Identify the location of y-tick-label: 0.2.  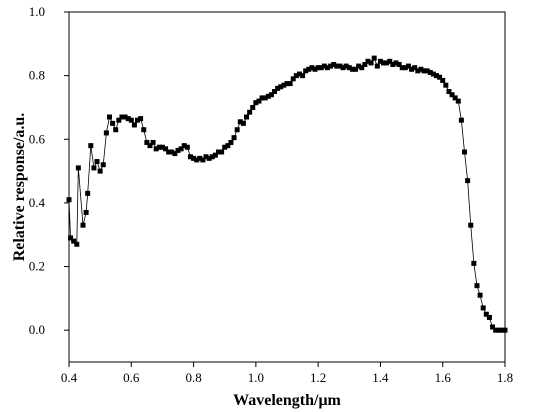
(37, 266).